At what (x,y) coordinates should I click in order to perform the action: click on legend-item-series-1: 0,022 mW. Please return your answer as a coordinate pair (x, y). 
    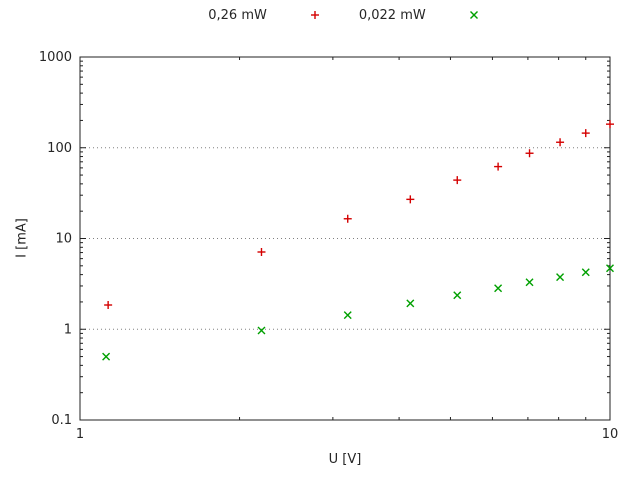
    Looking at the image, I should click on (420, 15).